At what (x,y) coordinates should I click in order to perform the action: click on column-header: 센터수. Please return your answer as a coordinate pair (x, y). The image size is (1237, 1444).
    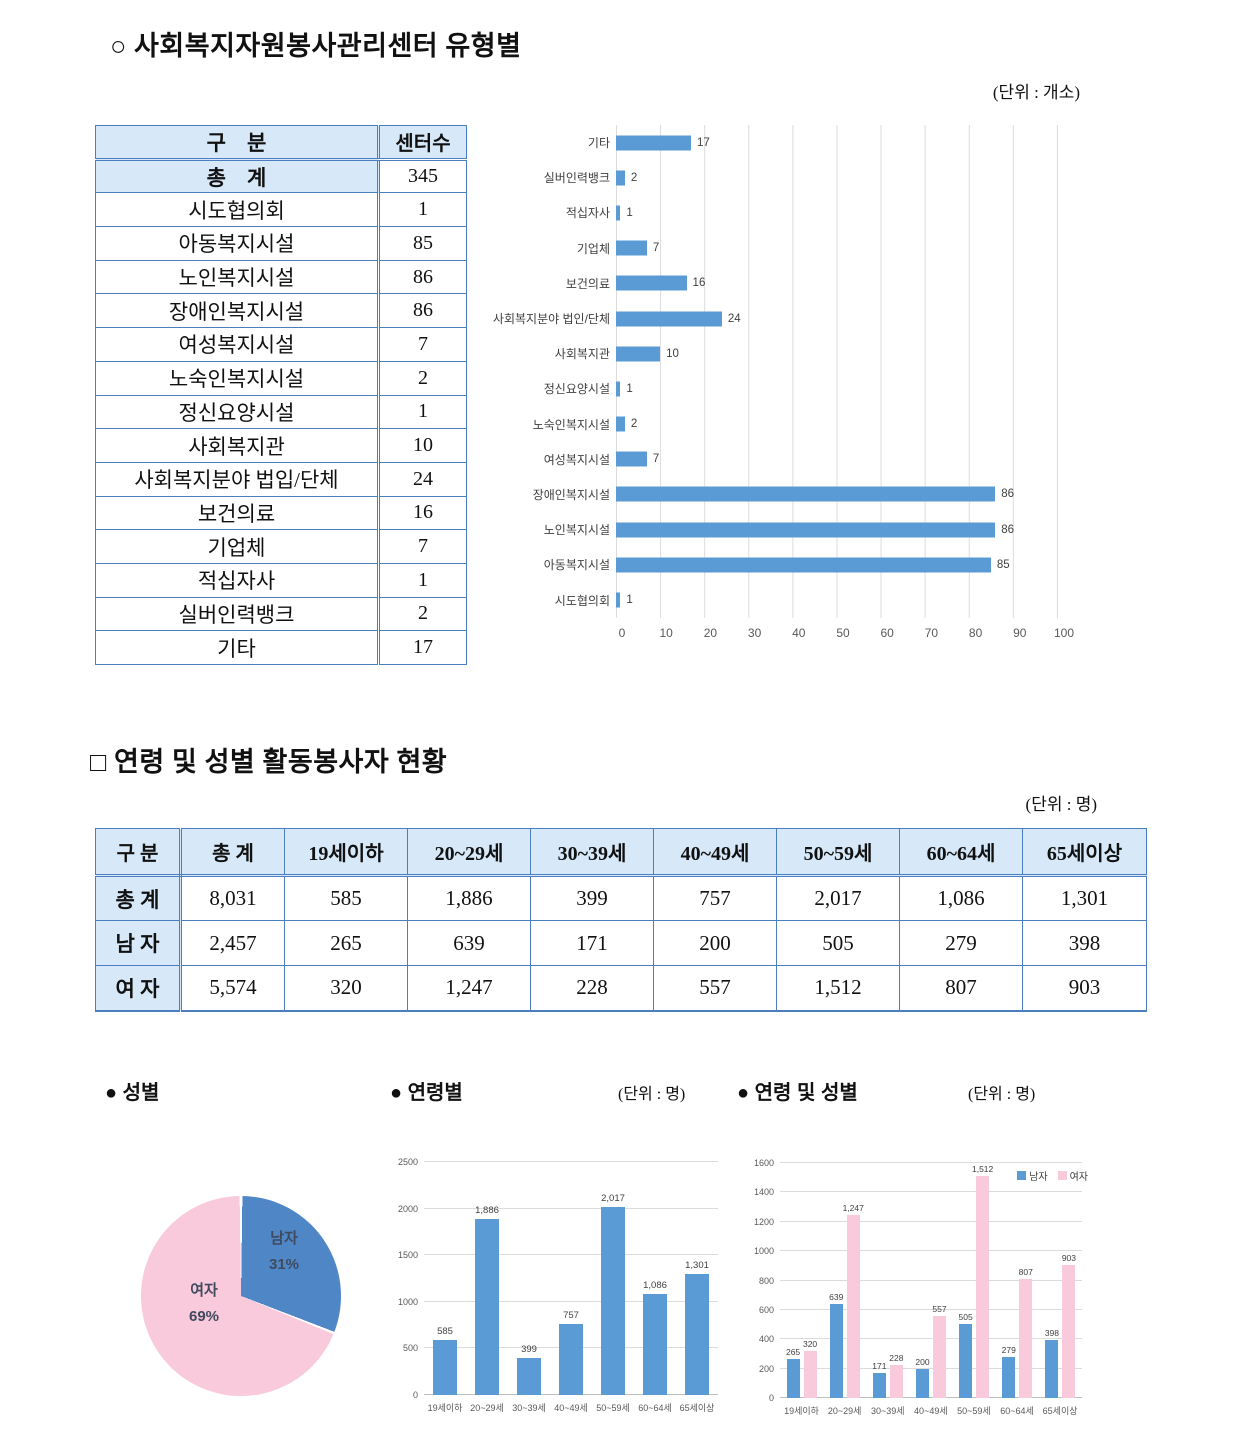
    Looking at the image, I should click on (422, 143).